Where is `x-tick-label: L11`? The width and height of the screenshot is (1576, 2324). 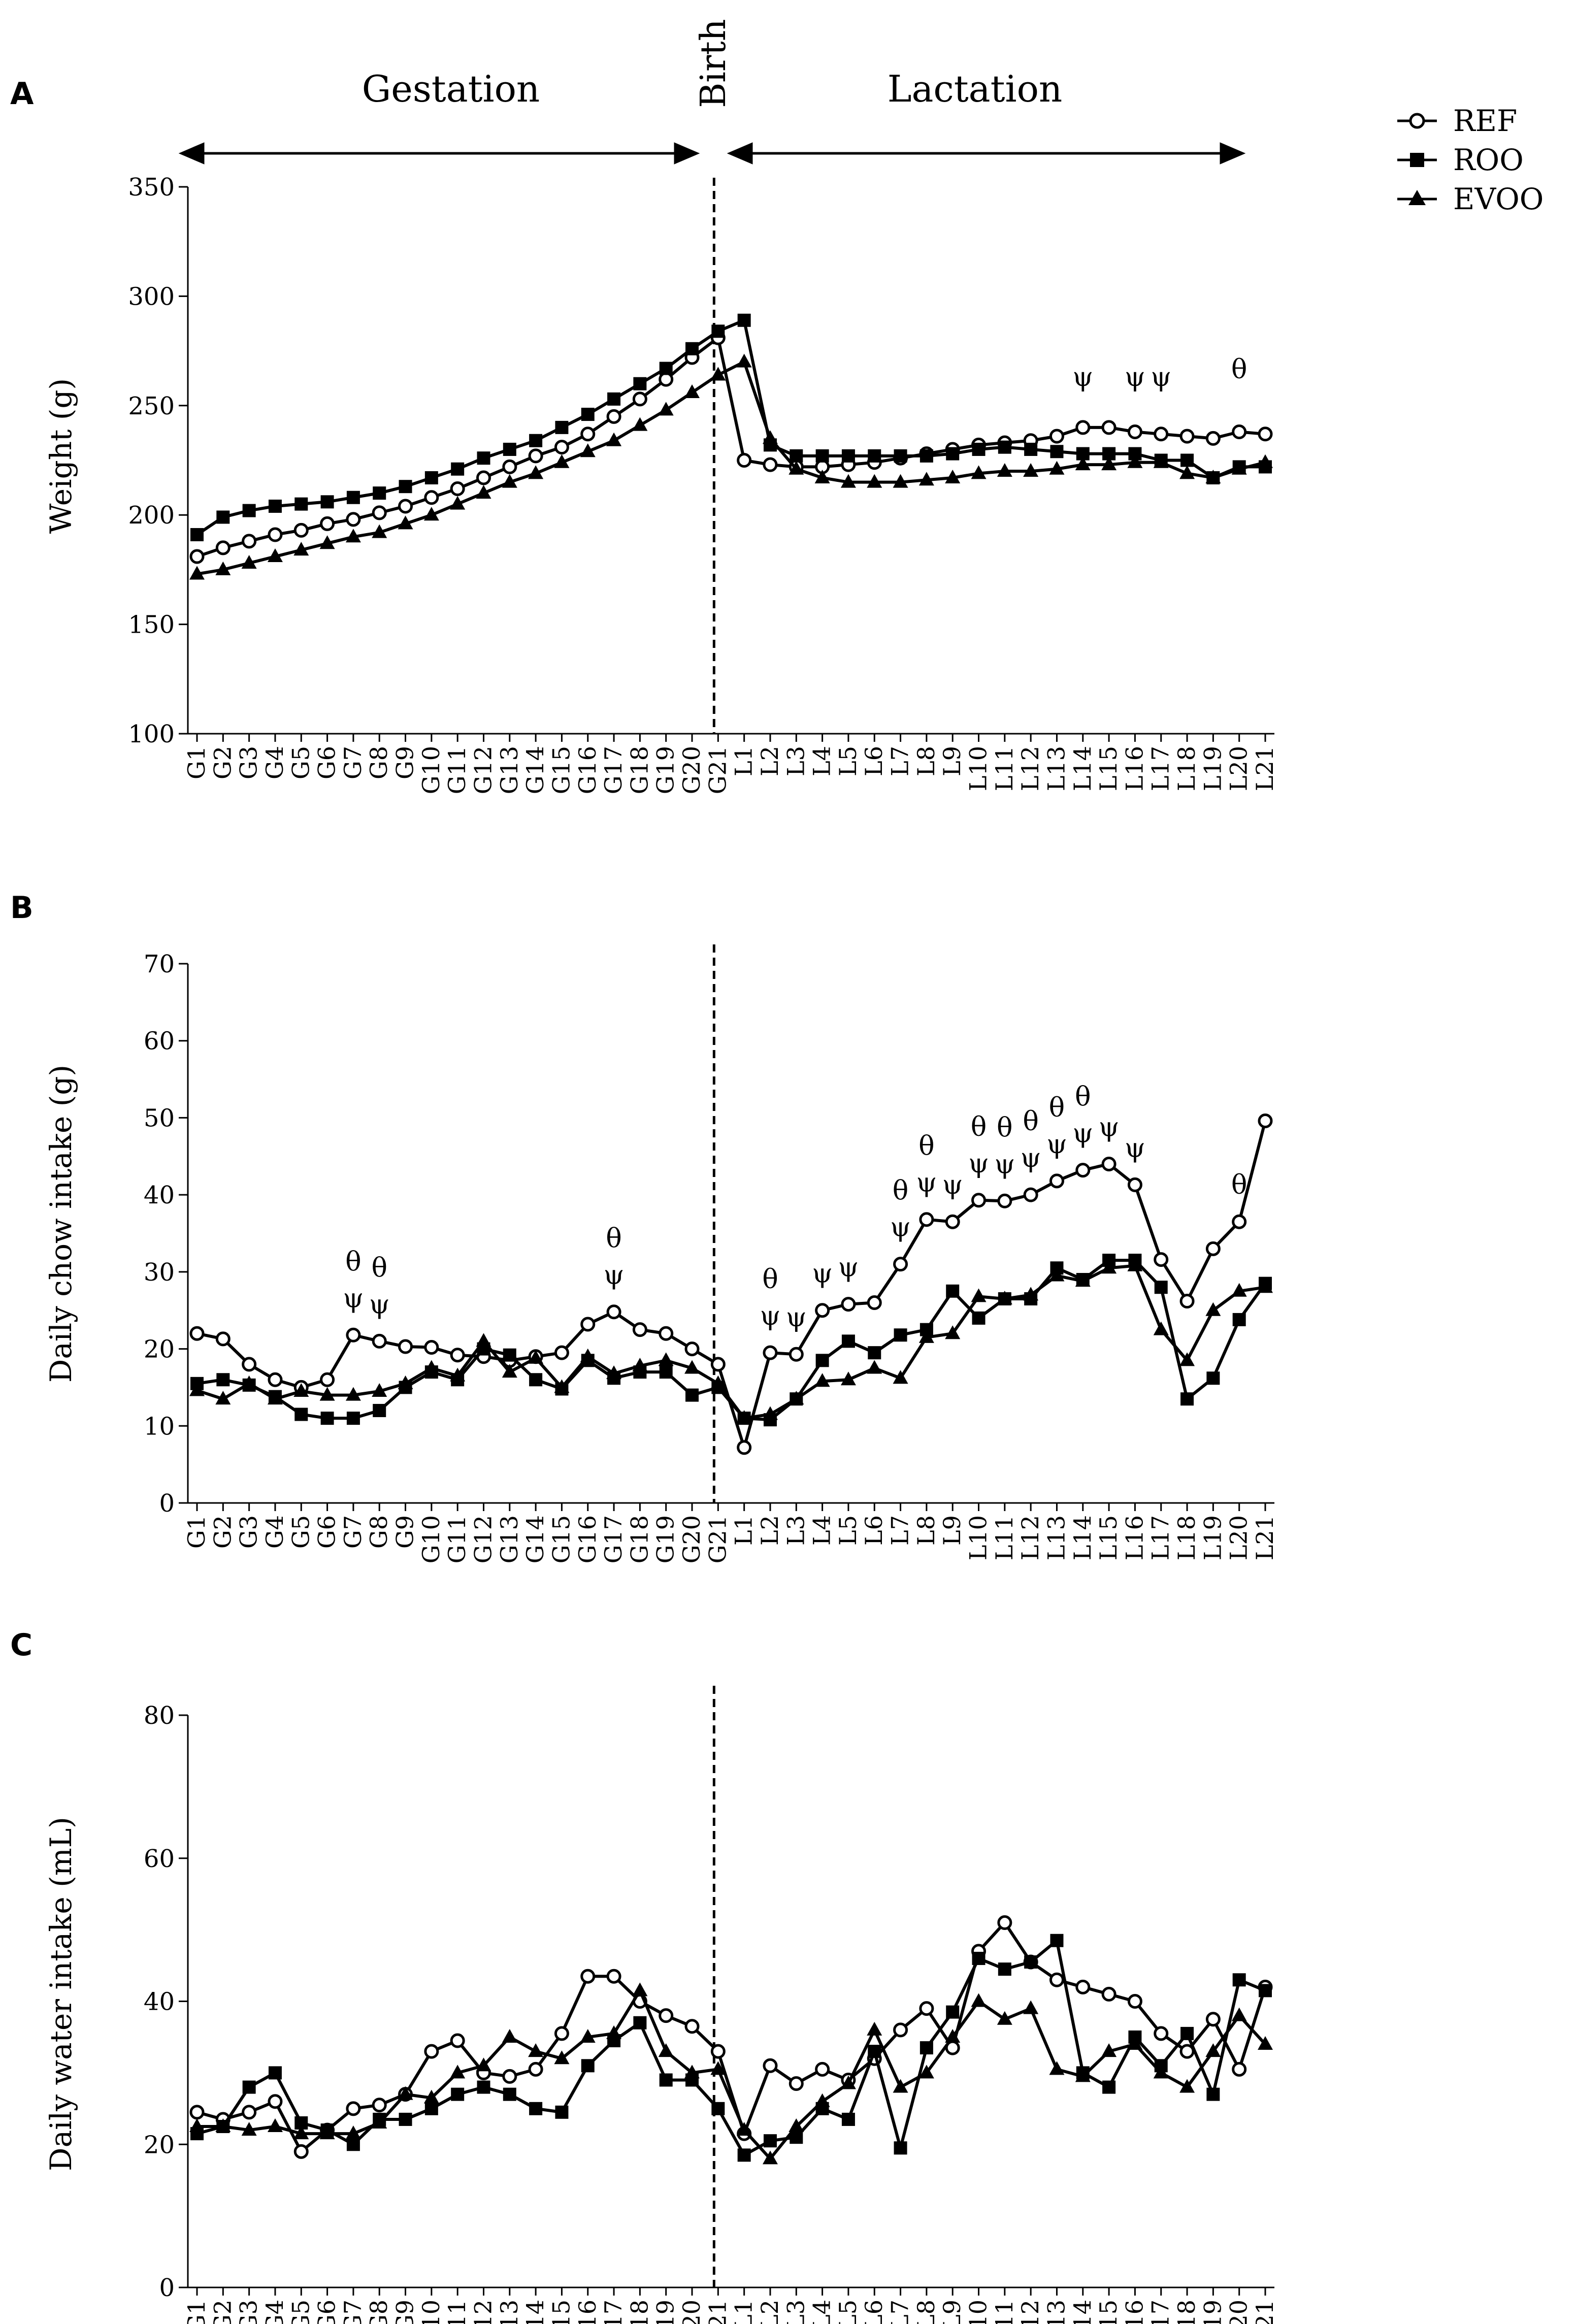 x-tick-label: L11 is located at coordinates (1004, 1537).